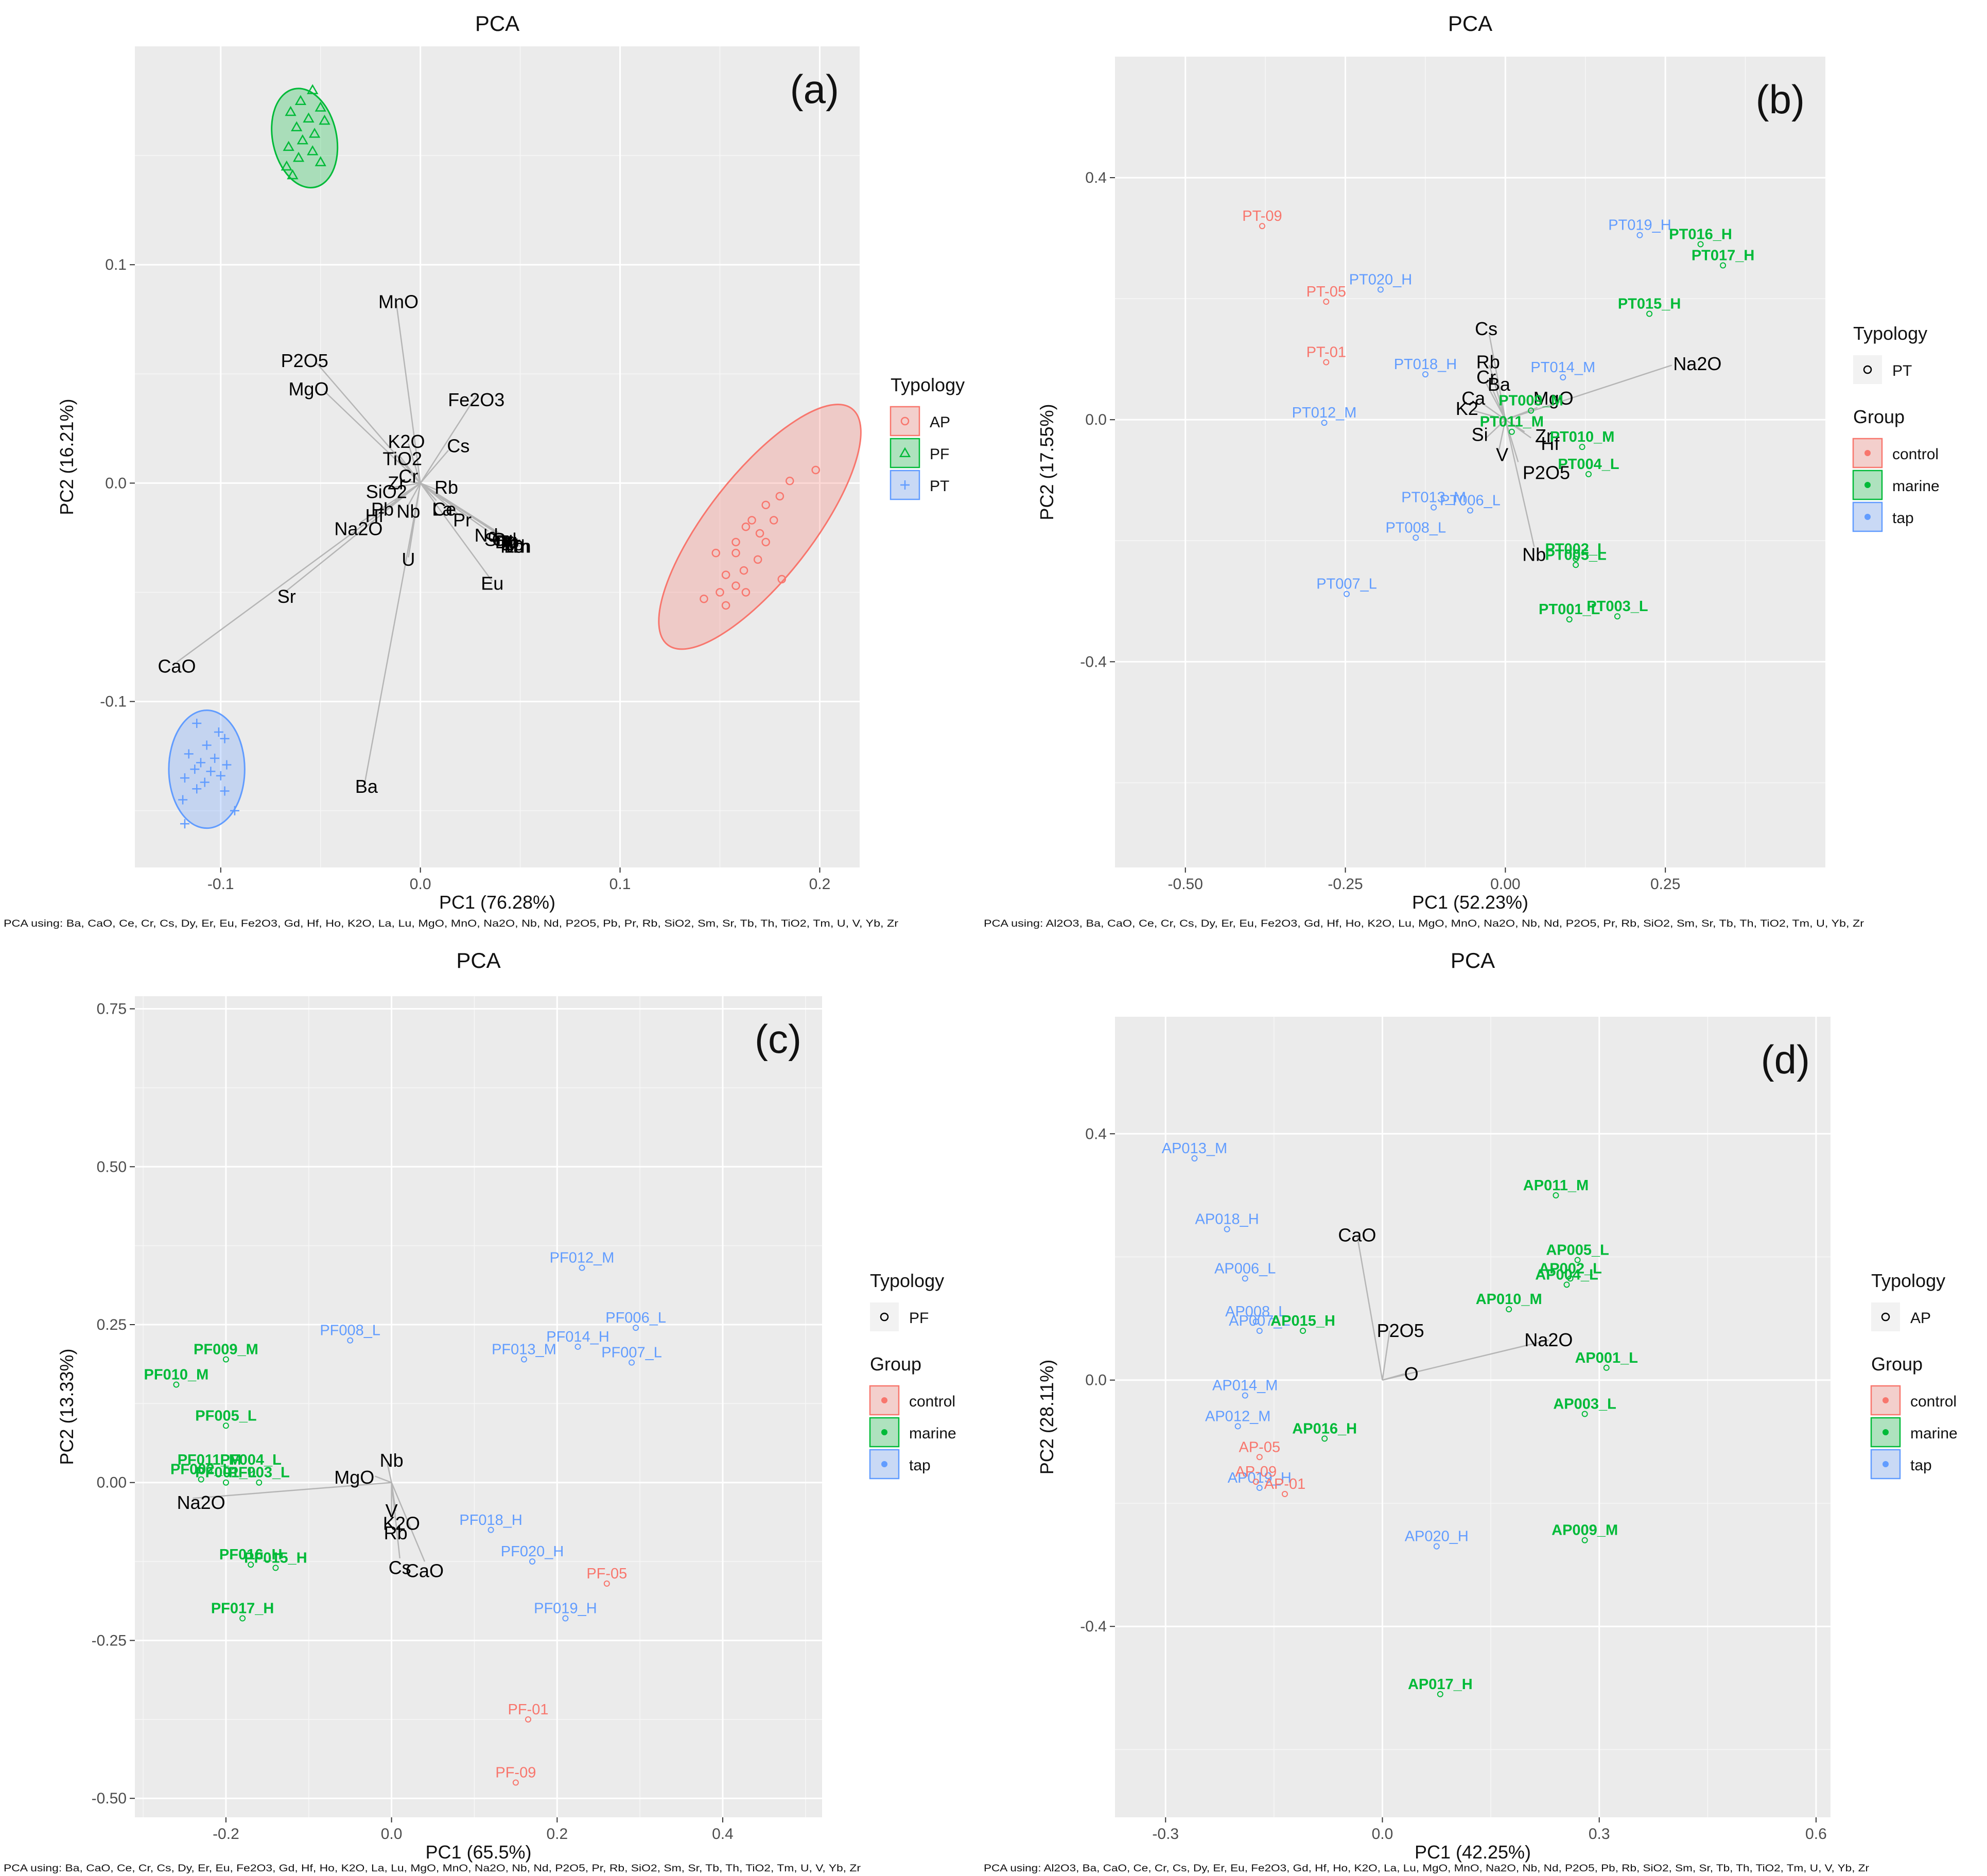 This screenshot has height=1876, width=1987. Describe the element at coordinates (398, 301) in the screenshot. I see `loading-label: MnO` at that location.